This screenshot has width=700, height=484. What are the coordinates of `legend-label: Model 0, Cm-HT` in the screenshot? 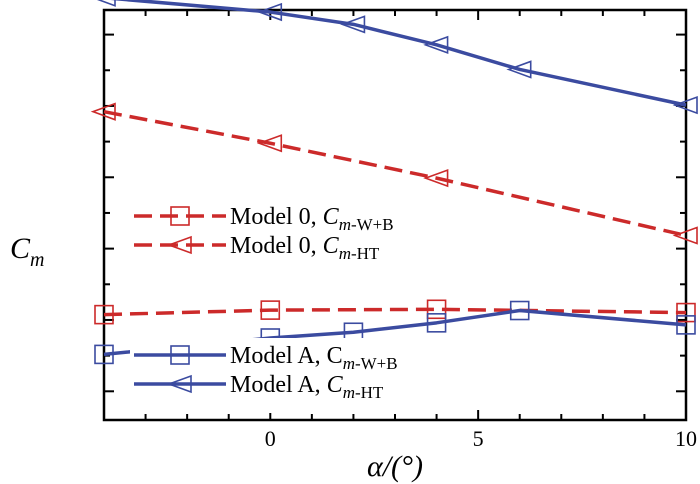 It's located at (305, 248).